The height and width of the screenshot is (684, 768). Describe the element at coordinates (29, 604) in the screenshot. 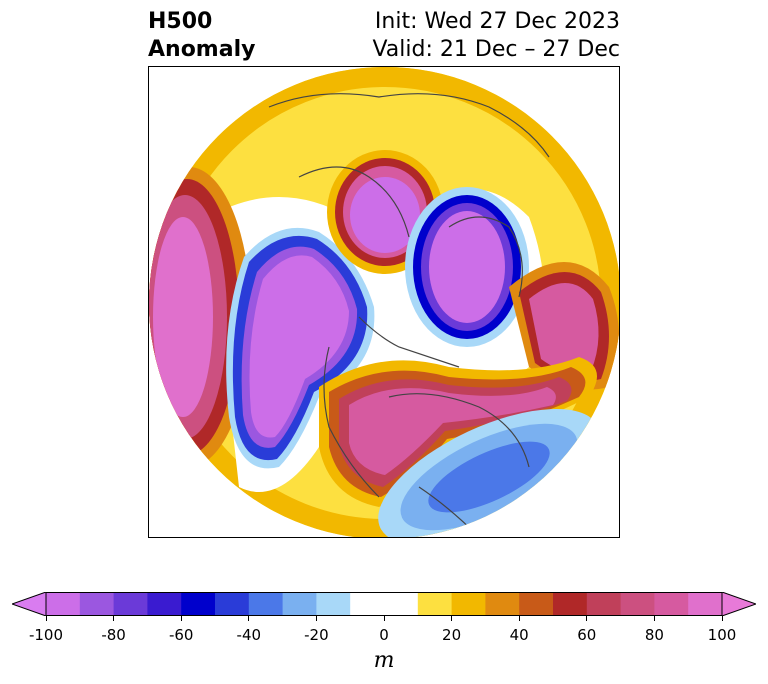

I see `colorbar-under-arrow` at that location.